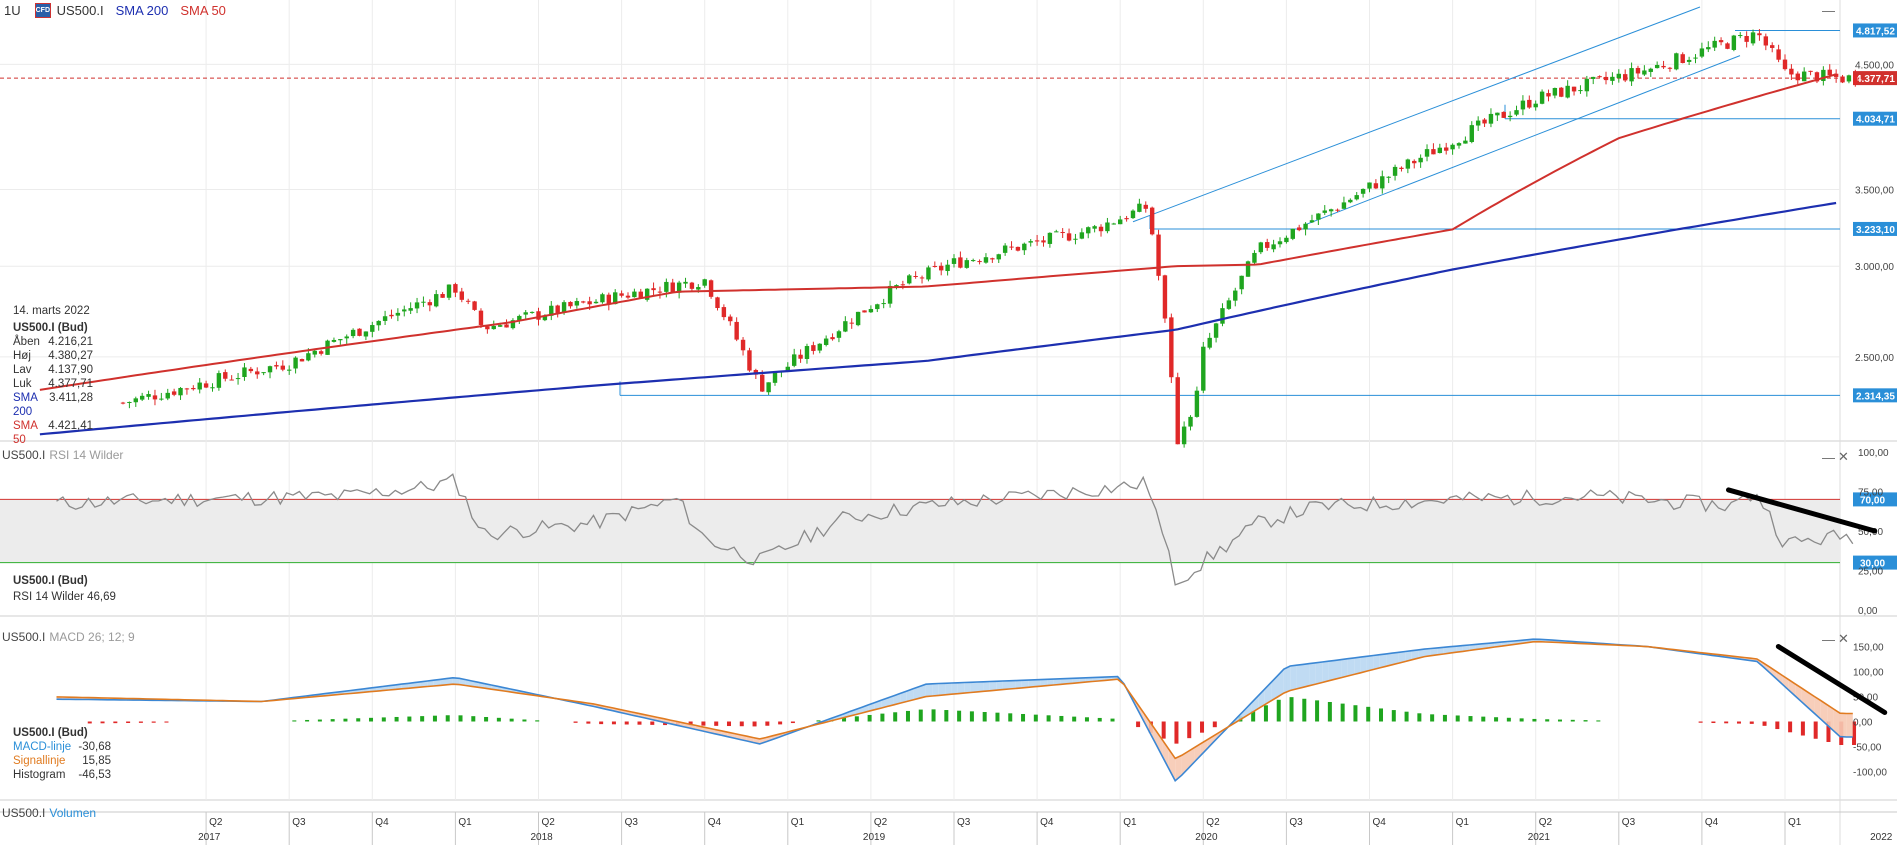 This screenshot has height=845, width=1897. I want to click on symbol-label: US500.I, so click(80, 10).